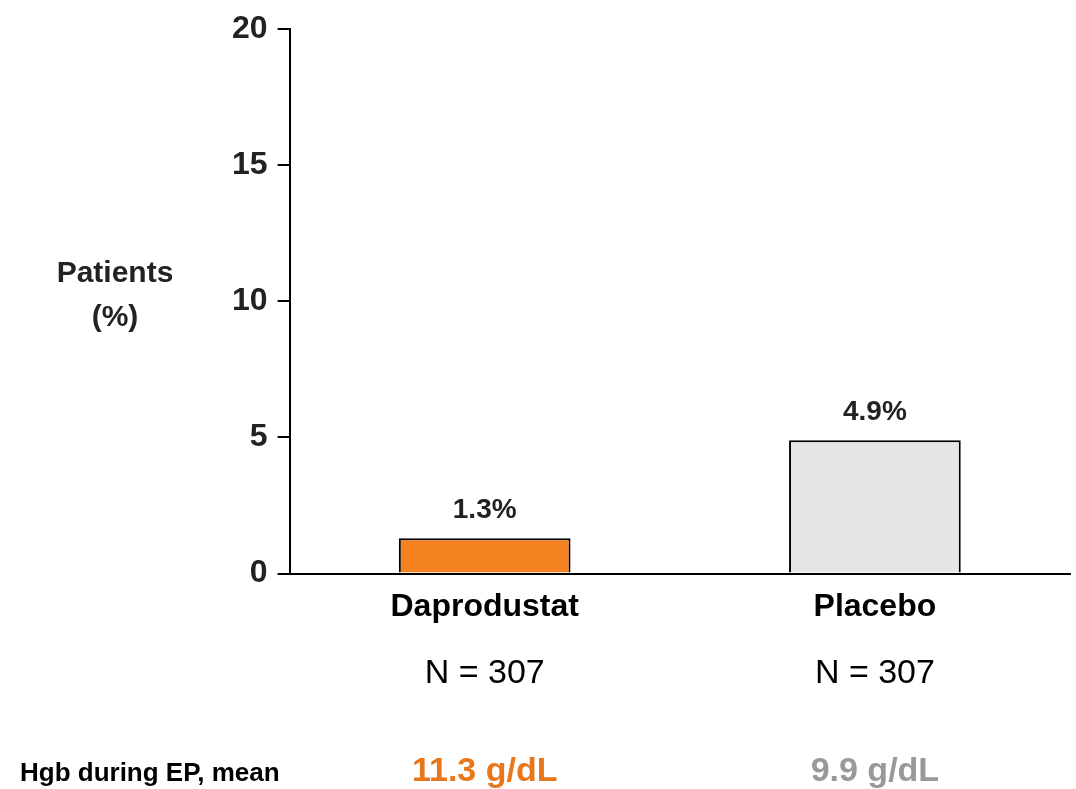 This screenshot has height=789, width=1076. What do you see at coordinates (258, 435) in the screenshot?
I see `y-tick-label: 5` at bounding box center [258, 435].